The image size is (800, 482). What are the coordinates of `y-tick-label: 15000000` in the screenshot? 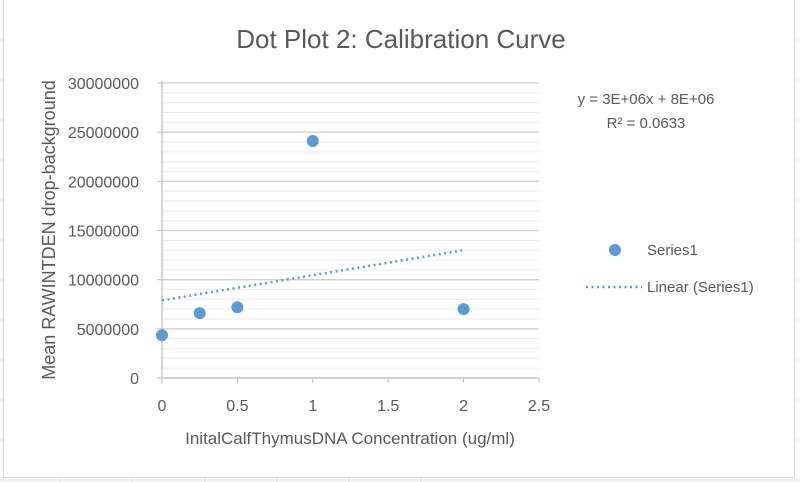 It's located at (103, 232).